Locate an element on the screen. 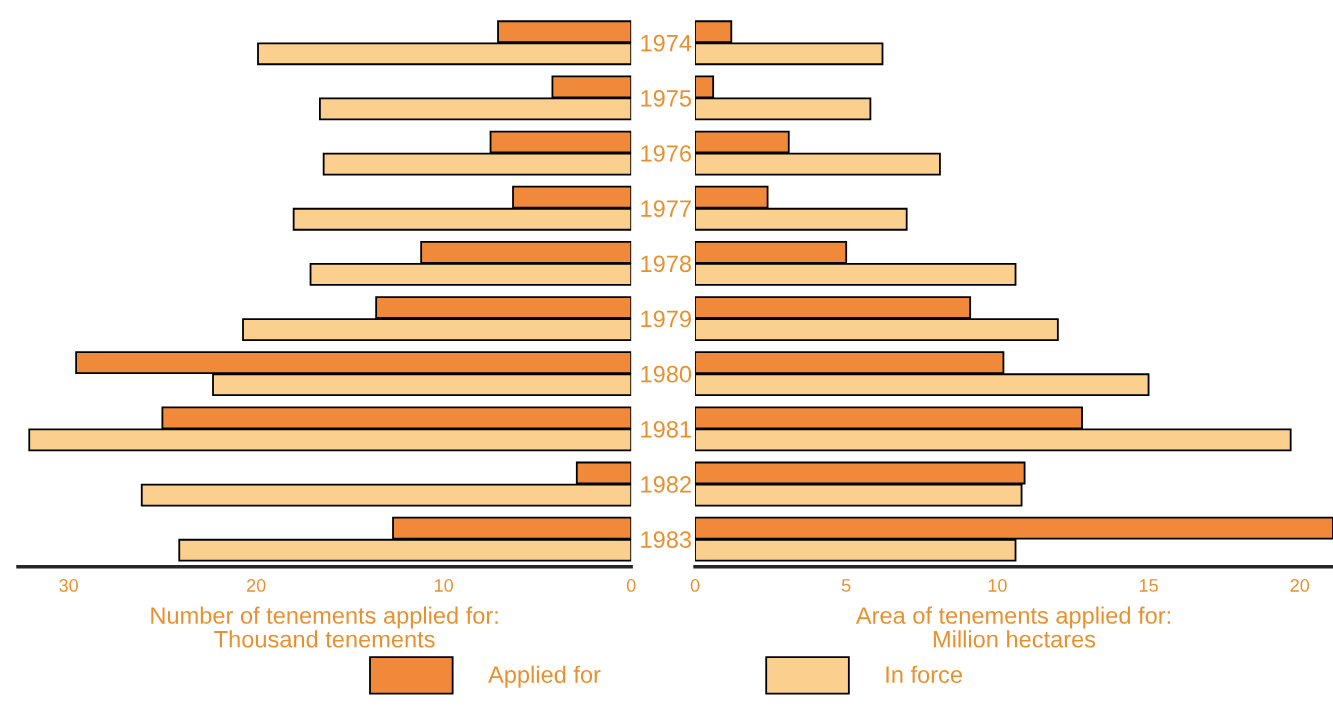 The image size is (1333, 722). x-tick-label: 5 is located at coordinates (846, 585).